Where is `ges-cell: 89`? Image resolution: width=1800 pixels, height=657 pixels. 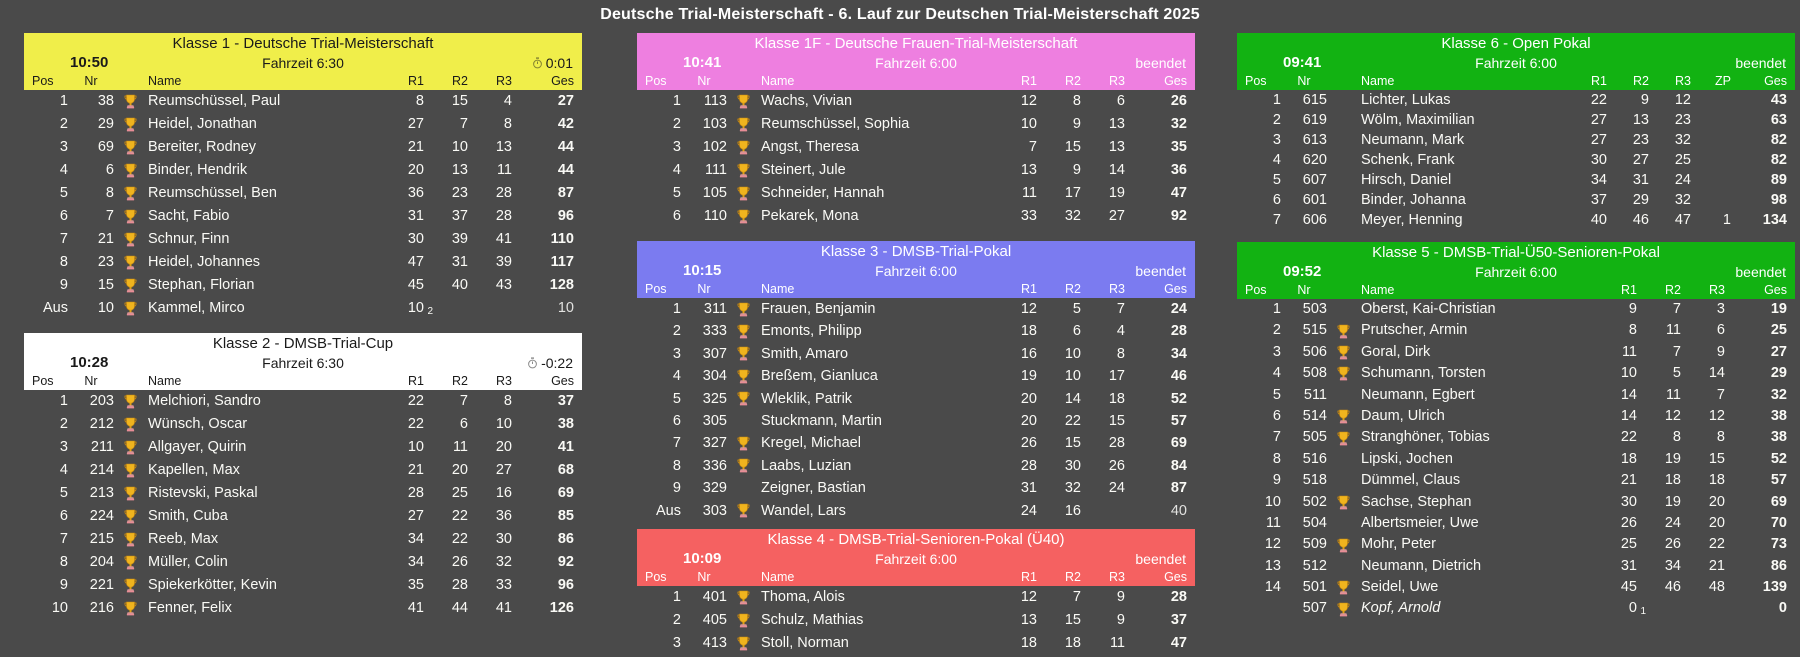
ges-cell: 89 is located at coordinates (1778, 180).